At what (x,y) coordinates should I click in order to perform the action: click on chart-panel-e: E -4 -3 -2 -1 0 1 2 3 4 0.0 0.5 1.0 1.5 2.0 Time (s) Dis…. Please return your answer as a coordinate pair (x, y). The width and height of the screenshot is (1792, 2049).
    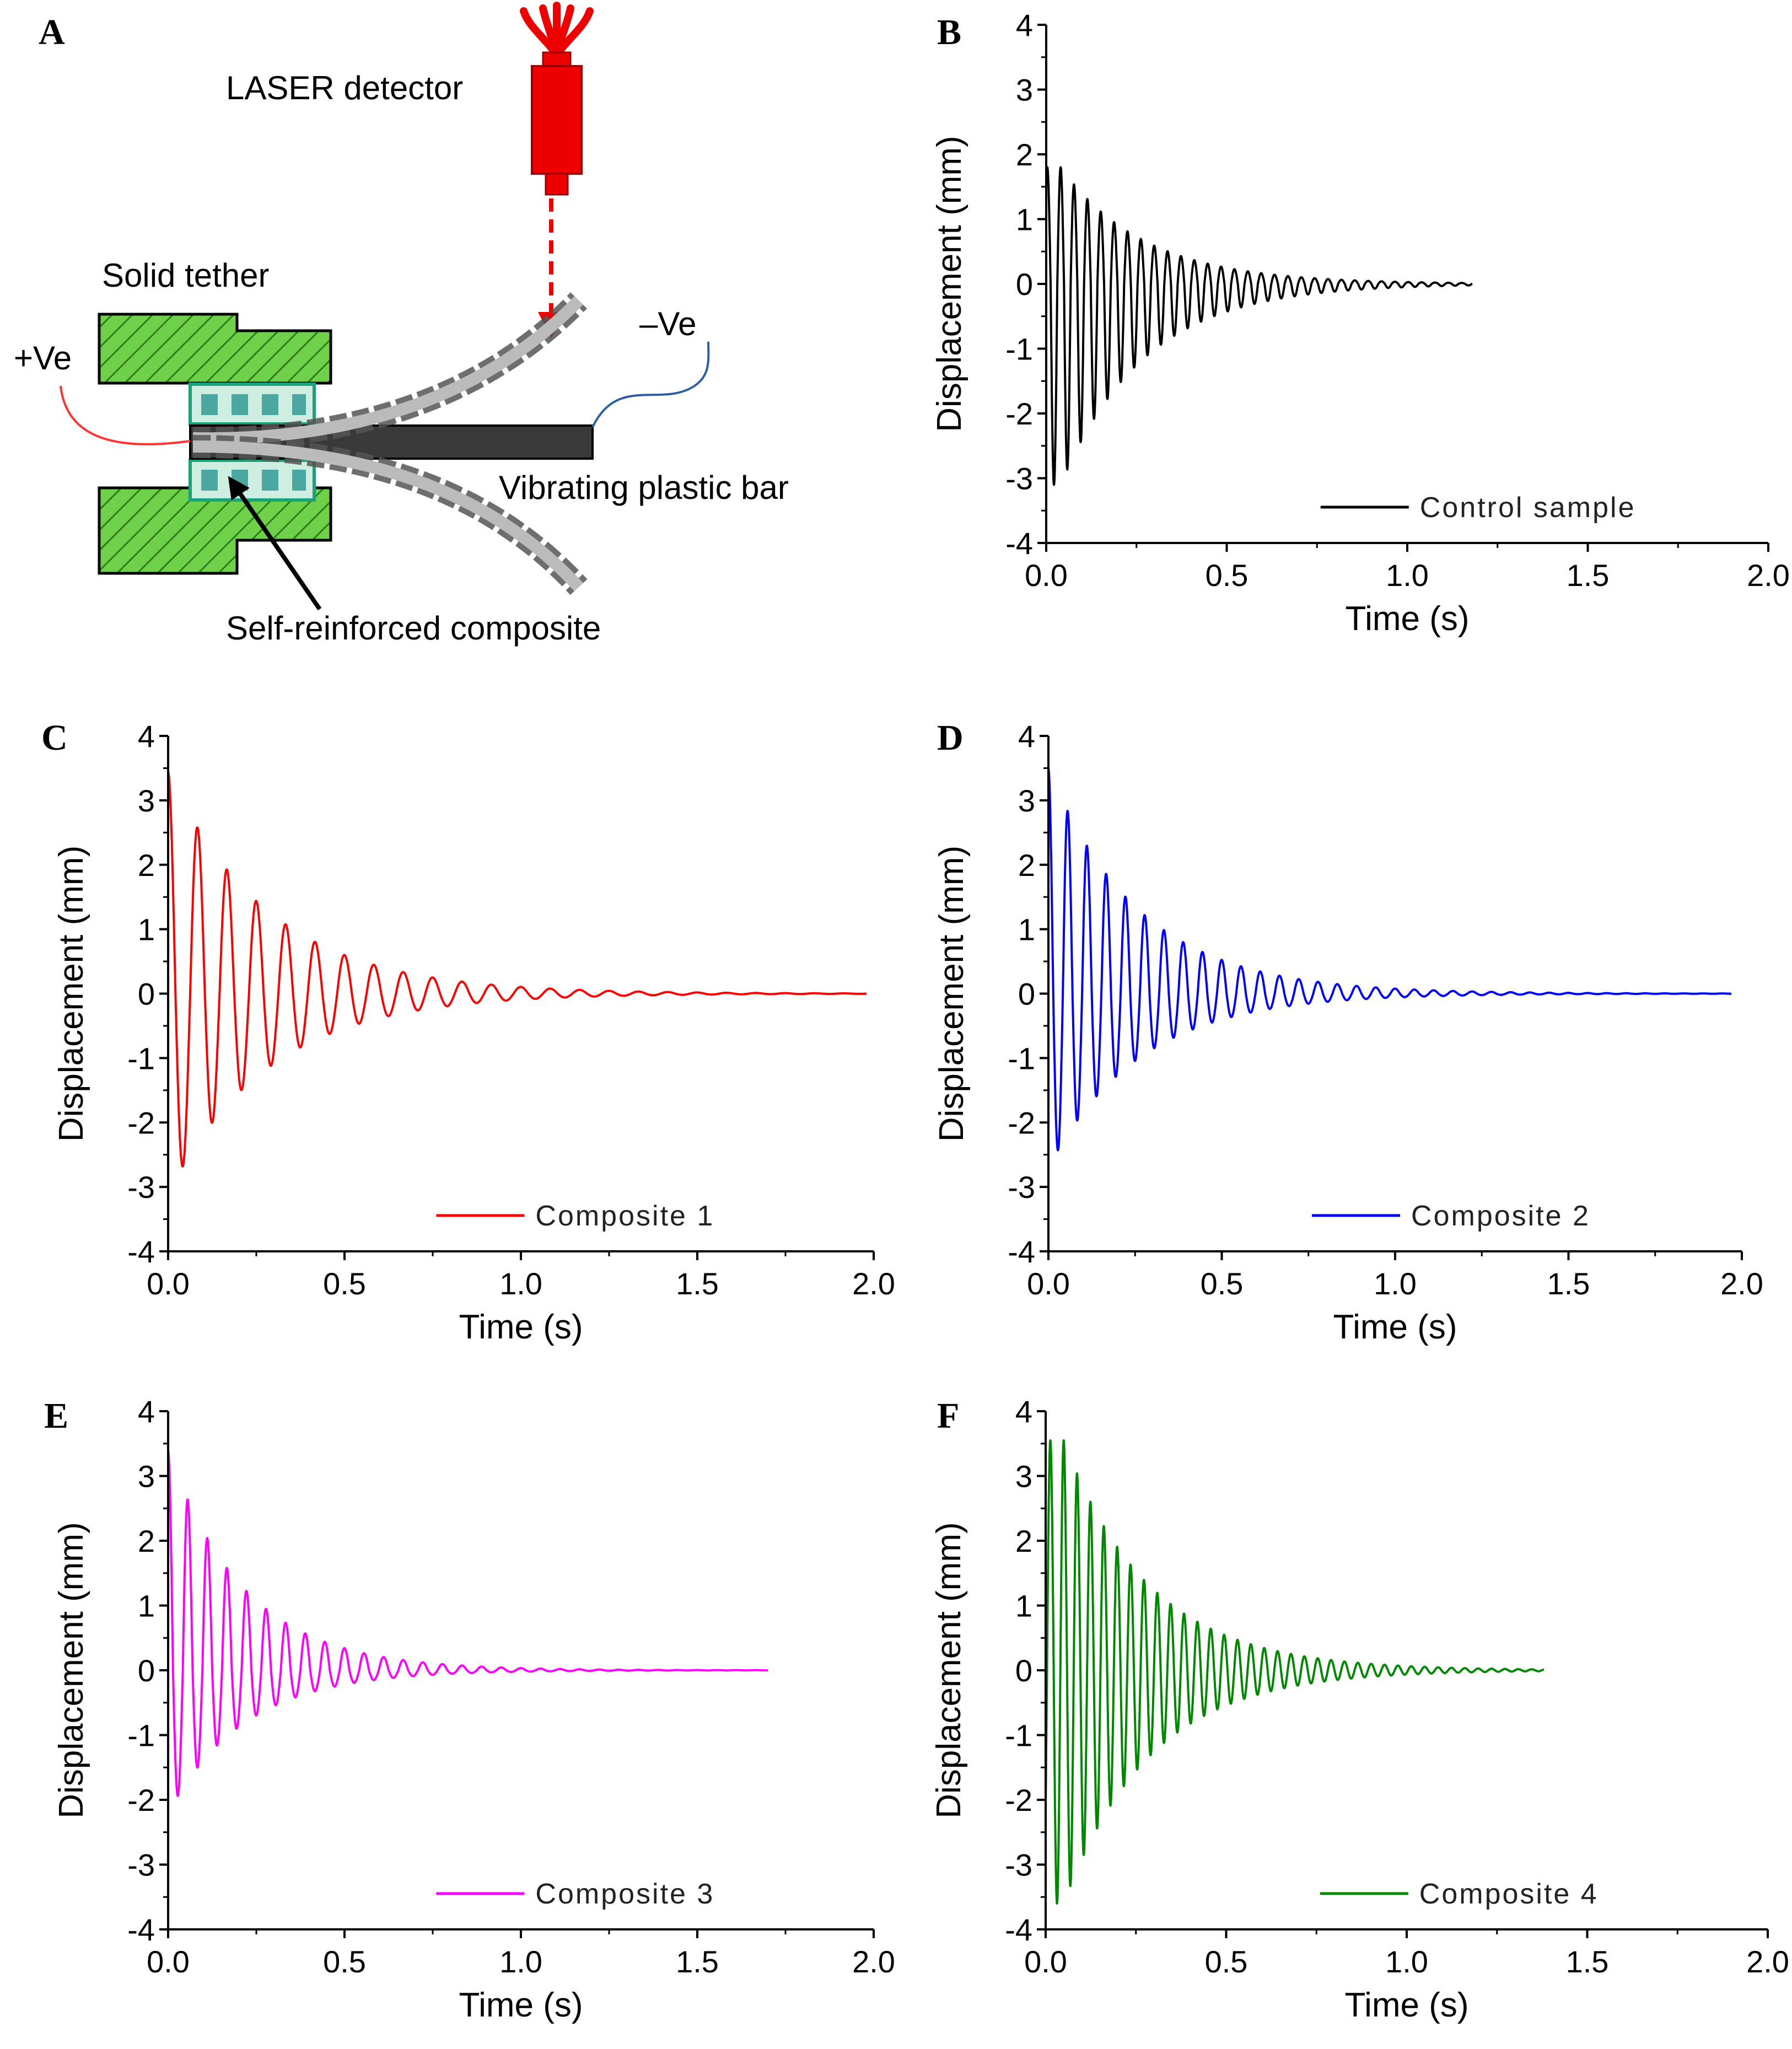
    Looking at the image, I should click on (469, 1709).